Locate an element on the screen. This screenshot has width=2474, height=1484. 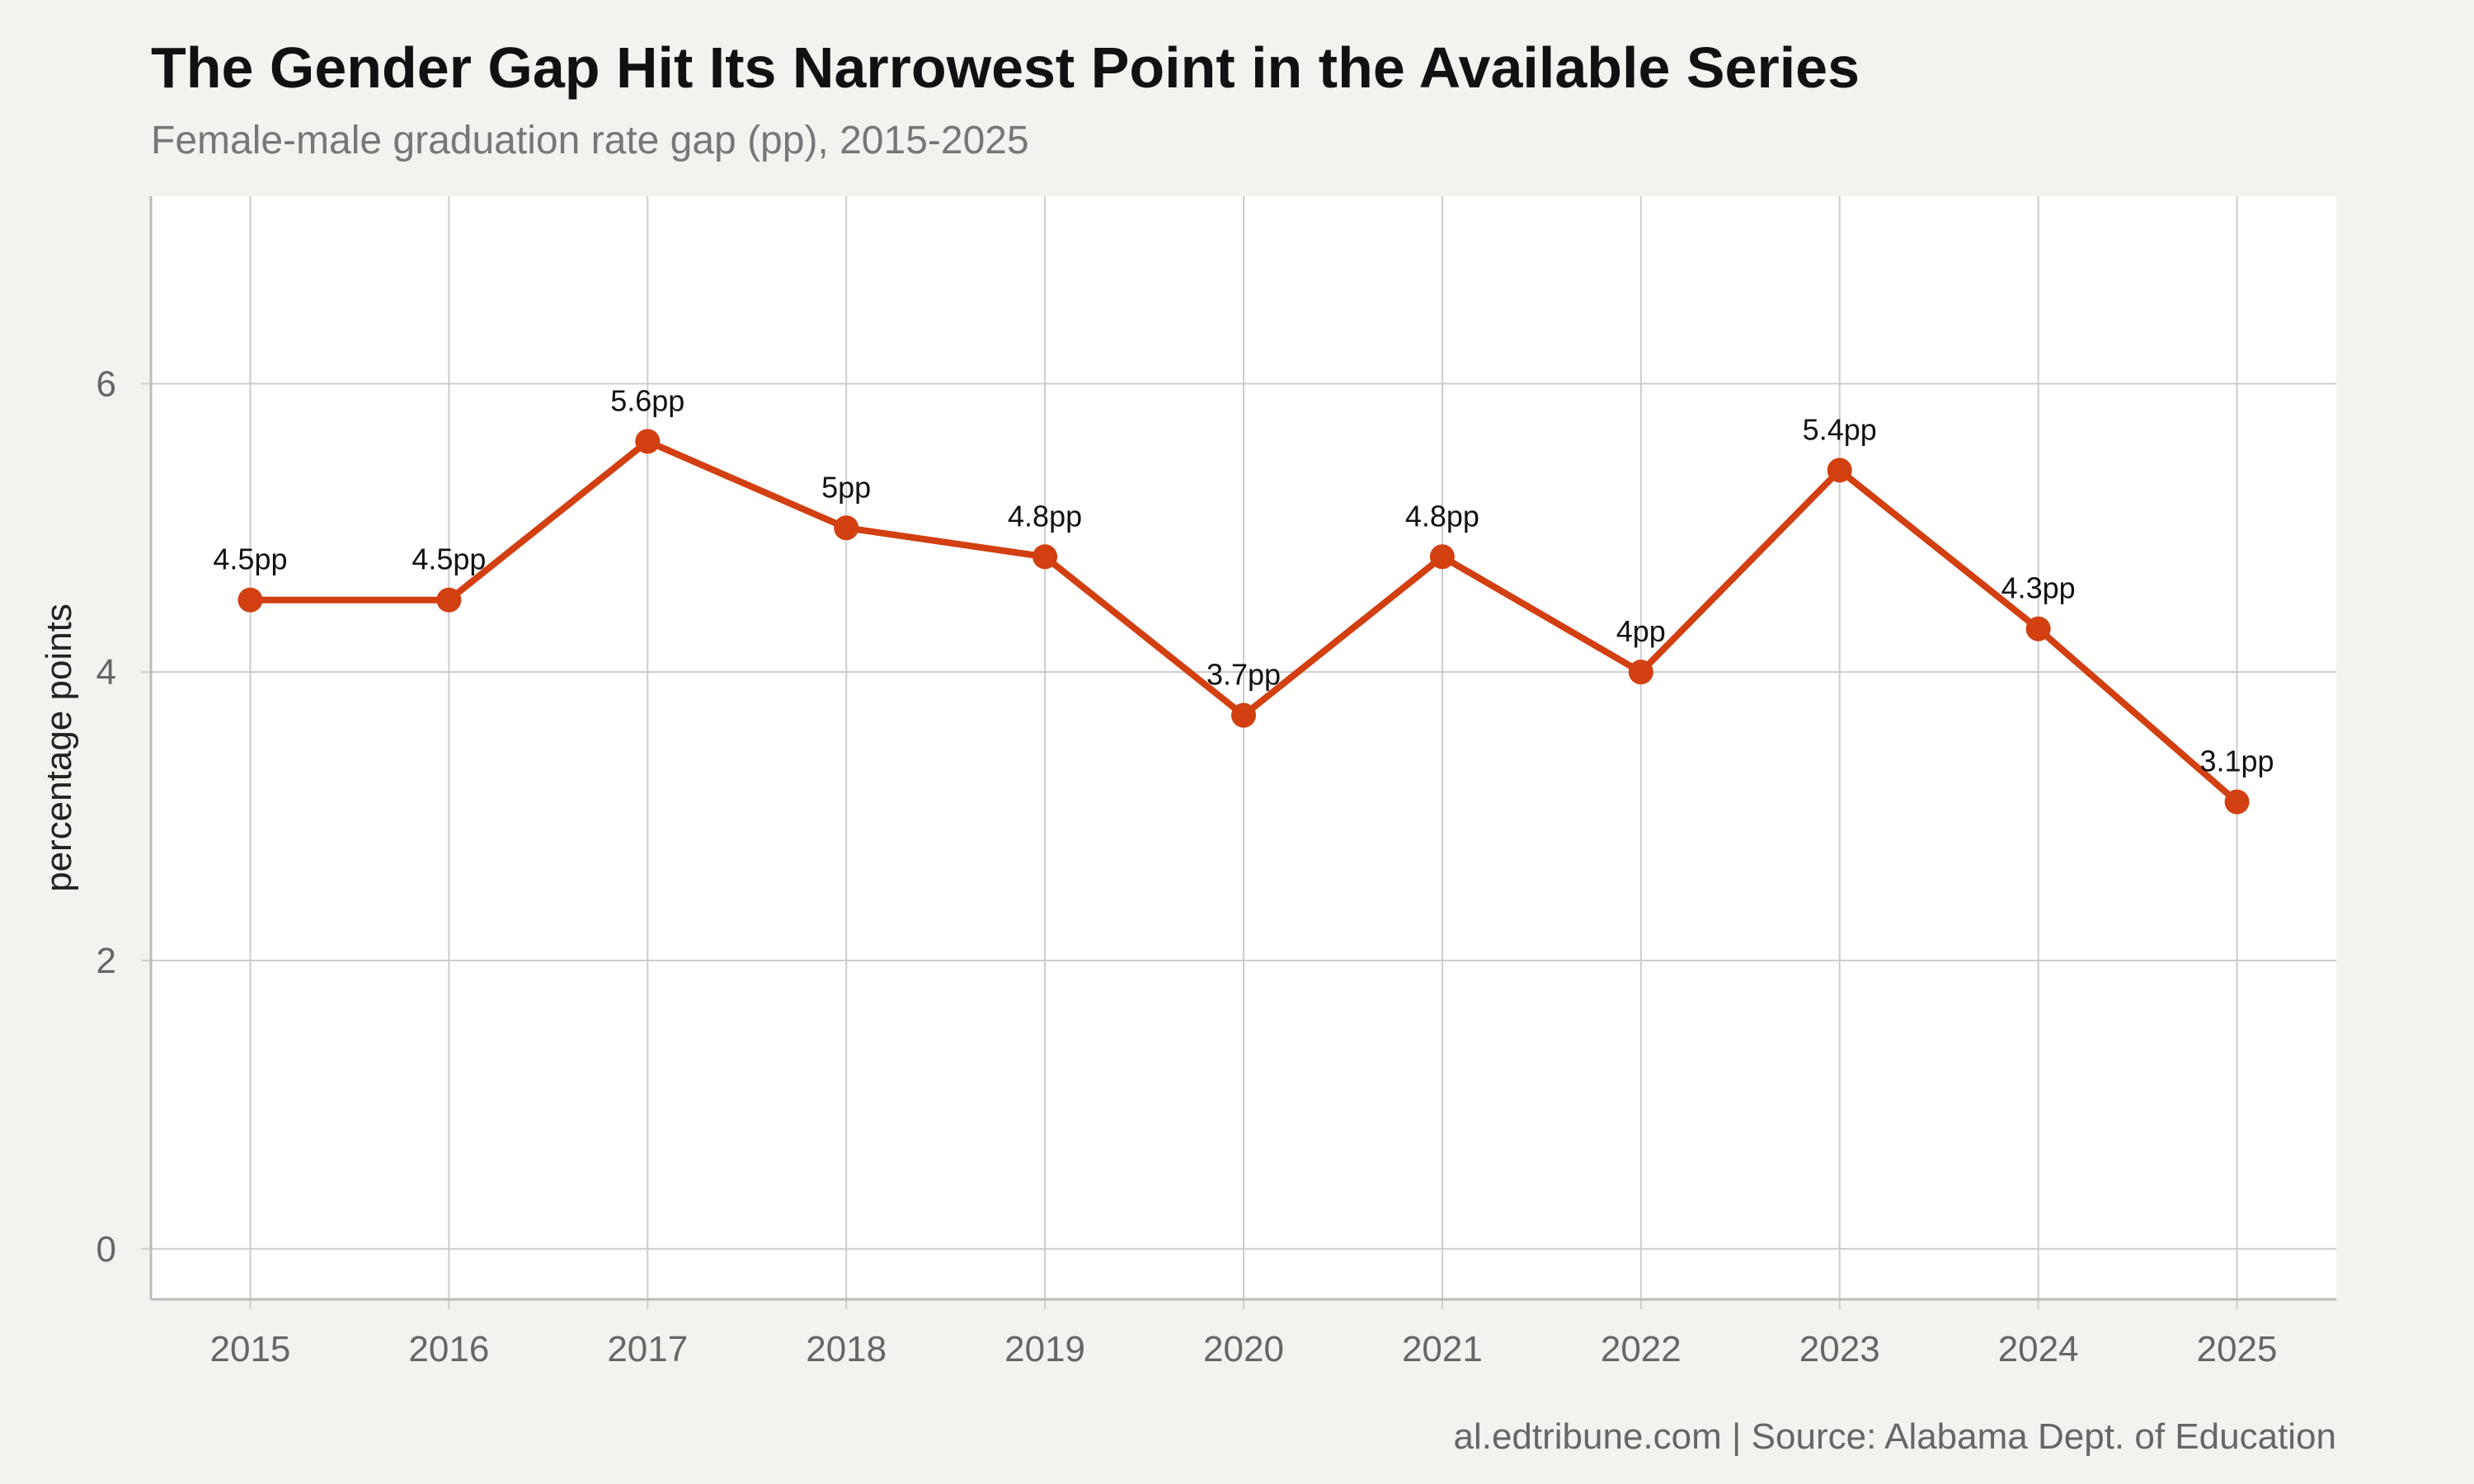
x-tick-label: 2022 is located at coordinates (1641, 1349).